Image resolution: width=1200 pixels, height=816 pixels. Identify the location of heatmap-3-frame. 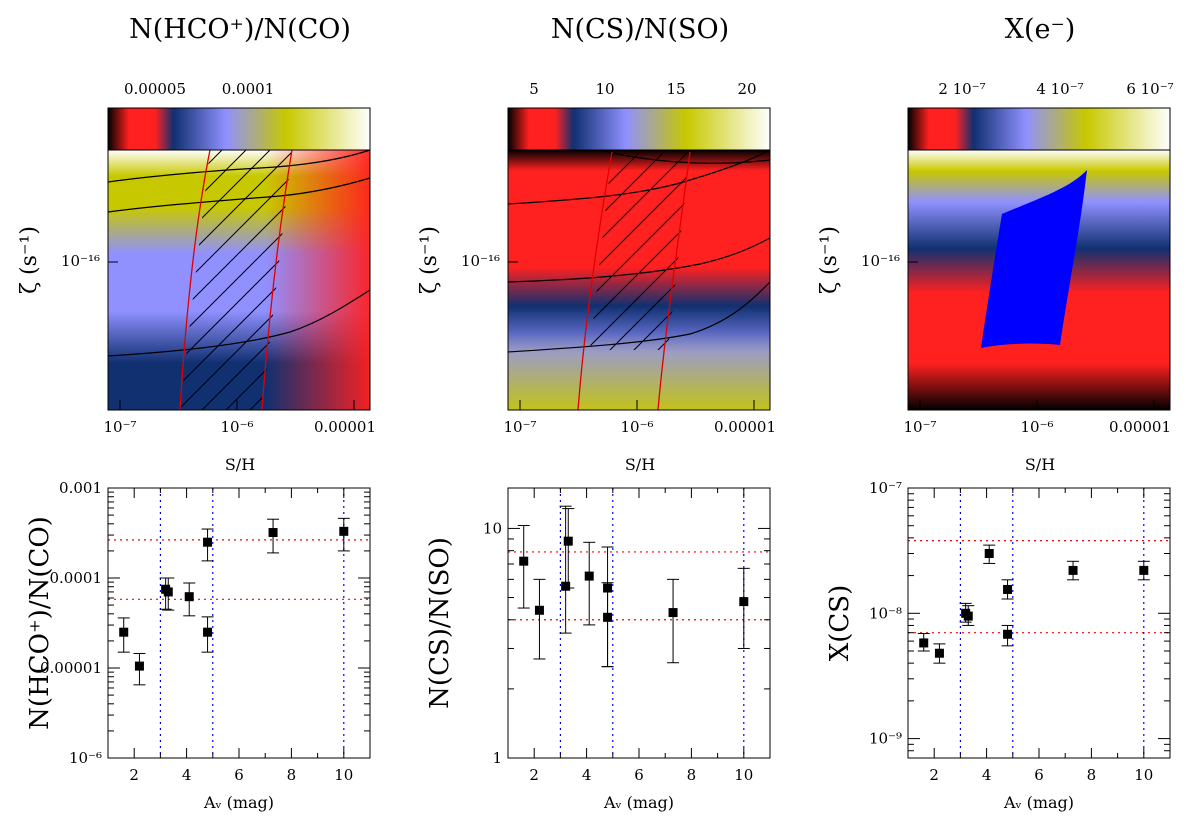
(1039, 280).